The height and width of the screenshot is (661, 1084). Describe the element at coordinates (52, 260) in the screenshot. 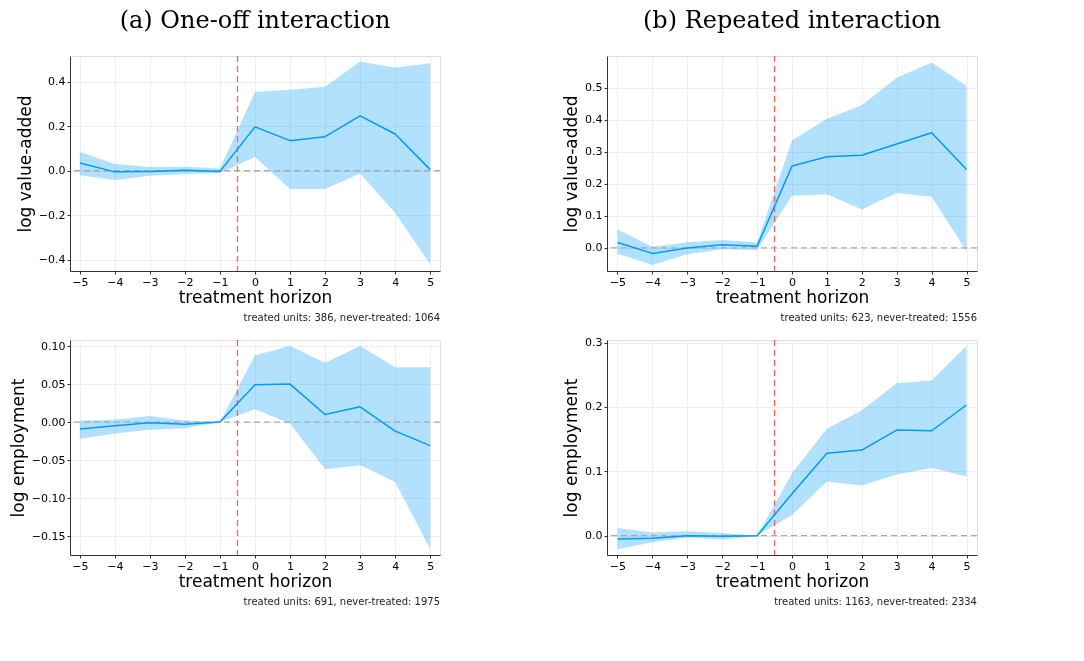

I see `y-tick-label: −0.4` at that location.